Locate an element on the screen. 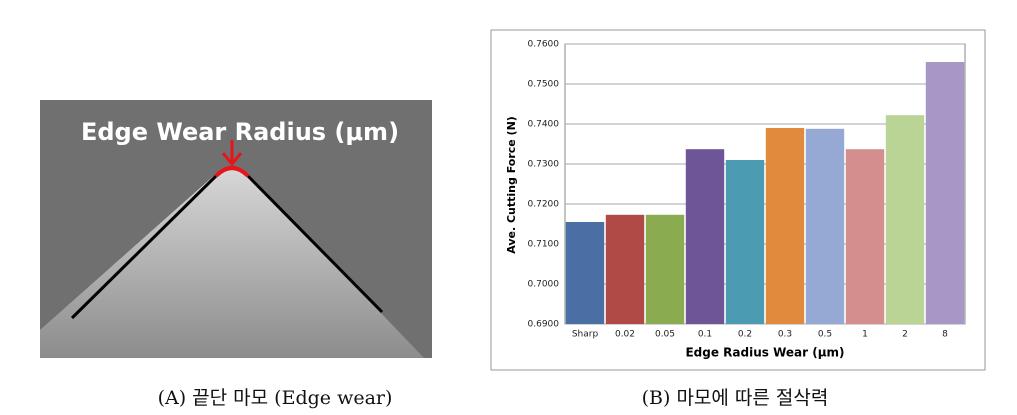  x-tick-label: 0.2 is located at coordinates (745, 335).